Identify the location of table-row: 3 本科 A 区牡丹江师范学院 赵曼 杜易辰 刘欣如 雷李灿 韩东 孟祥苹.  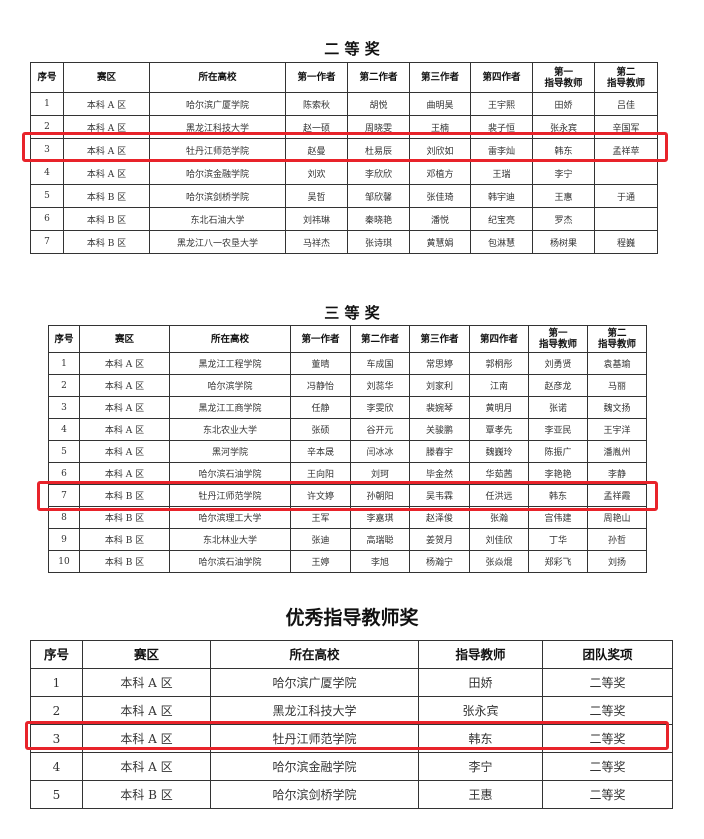
(344, 150).